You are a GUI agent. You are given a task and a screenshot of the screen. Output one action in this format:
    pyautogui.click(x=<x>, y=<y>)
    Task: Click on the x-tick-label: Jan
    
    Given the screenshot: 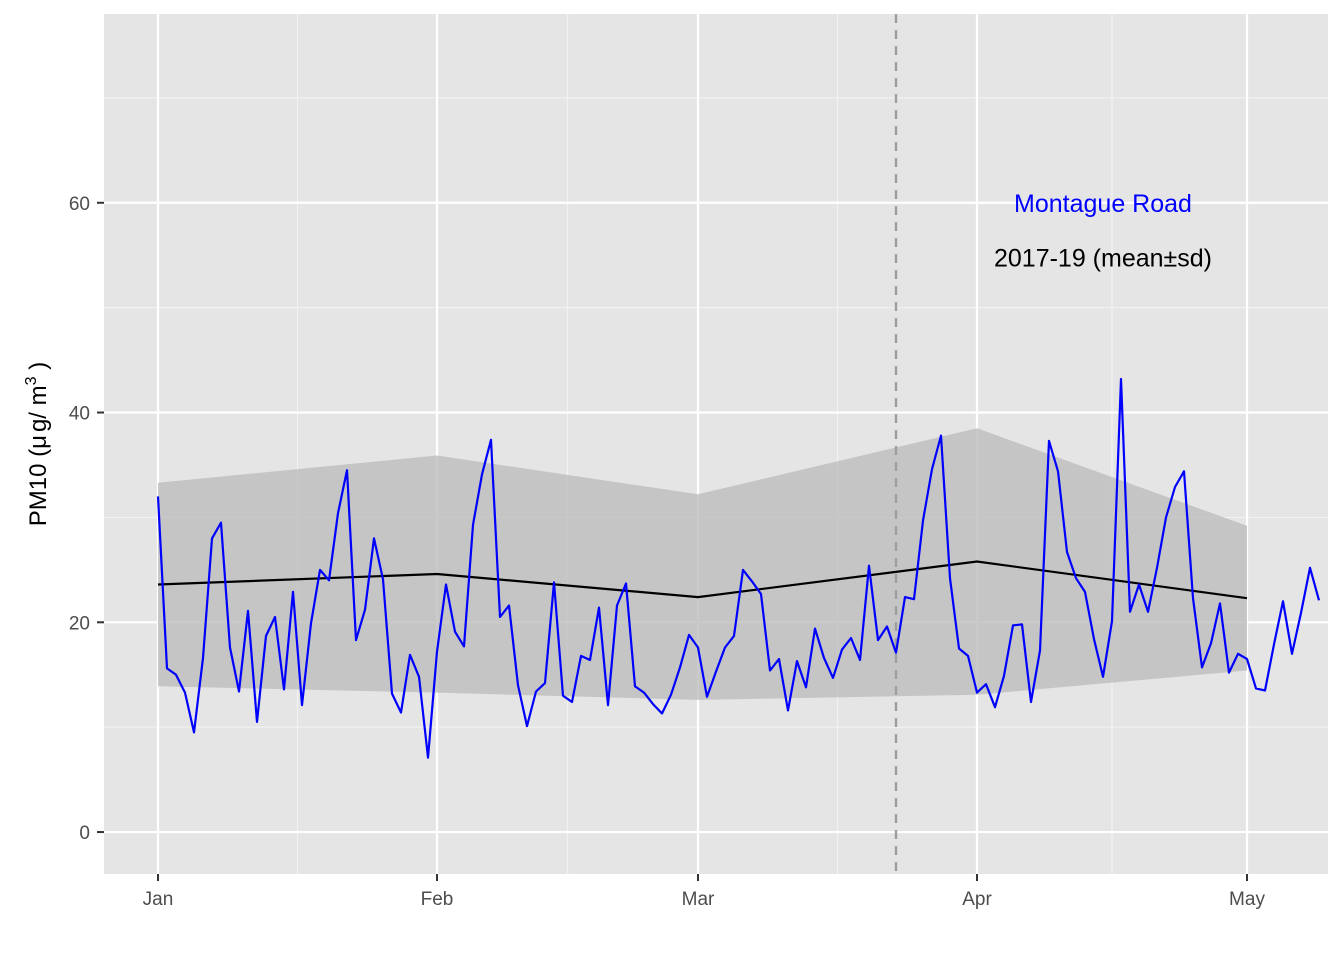 What is the action you would take?
    pyautogui.click(x=158, y=899)
    